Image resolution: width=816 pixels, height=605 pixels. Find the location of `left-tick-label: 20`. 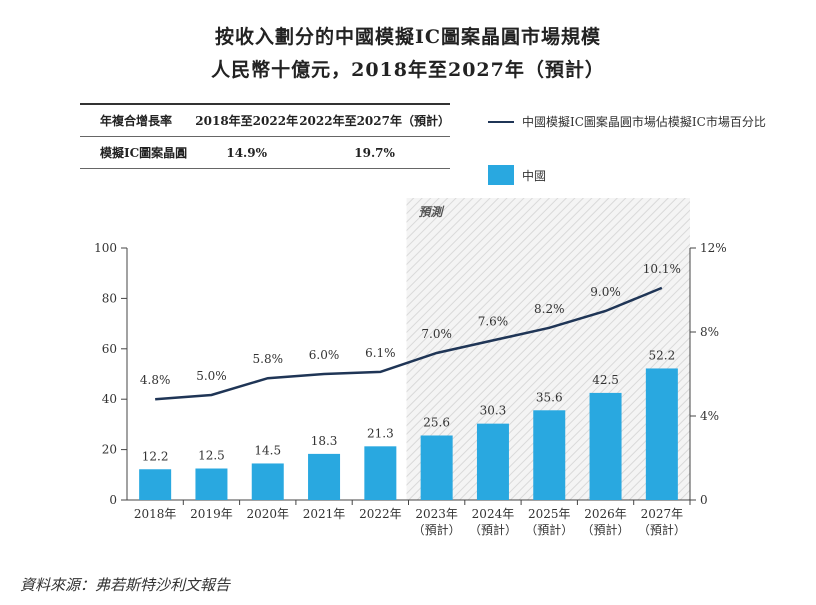

left-tick-label: 20 is located at coordinates (109, 450).